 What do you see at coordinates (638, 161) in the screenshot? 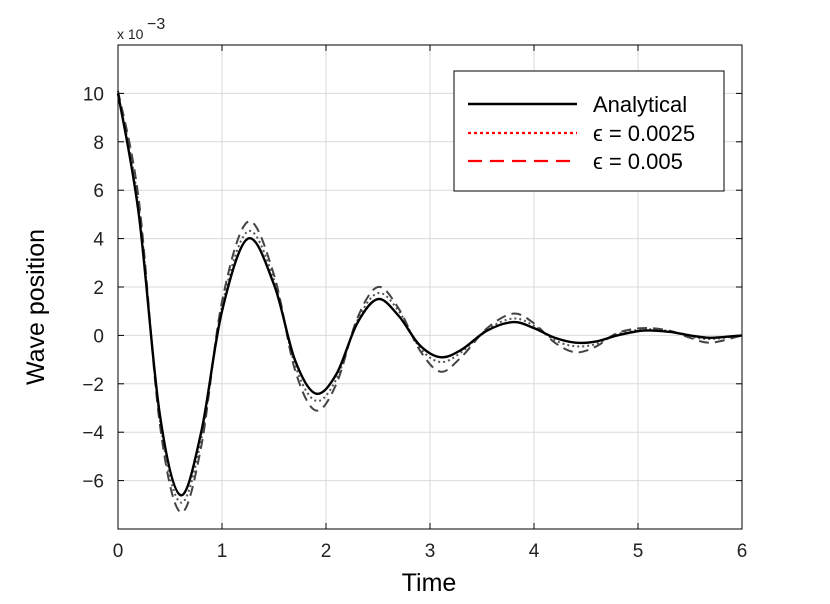
I see `legend-label-eps-005: ϵ = 0.005` at bounding box center [638, 161].